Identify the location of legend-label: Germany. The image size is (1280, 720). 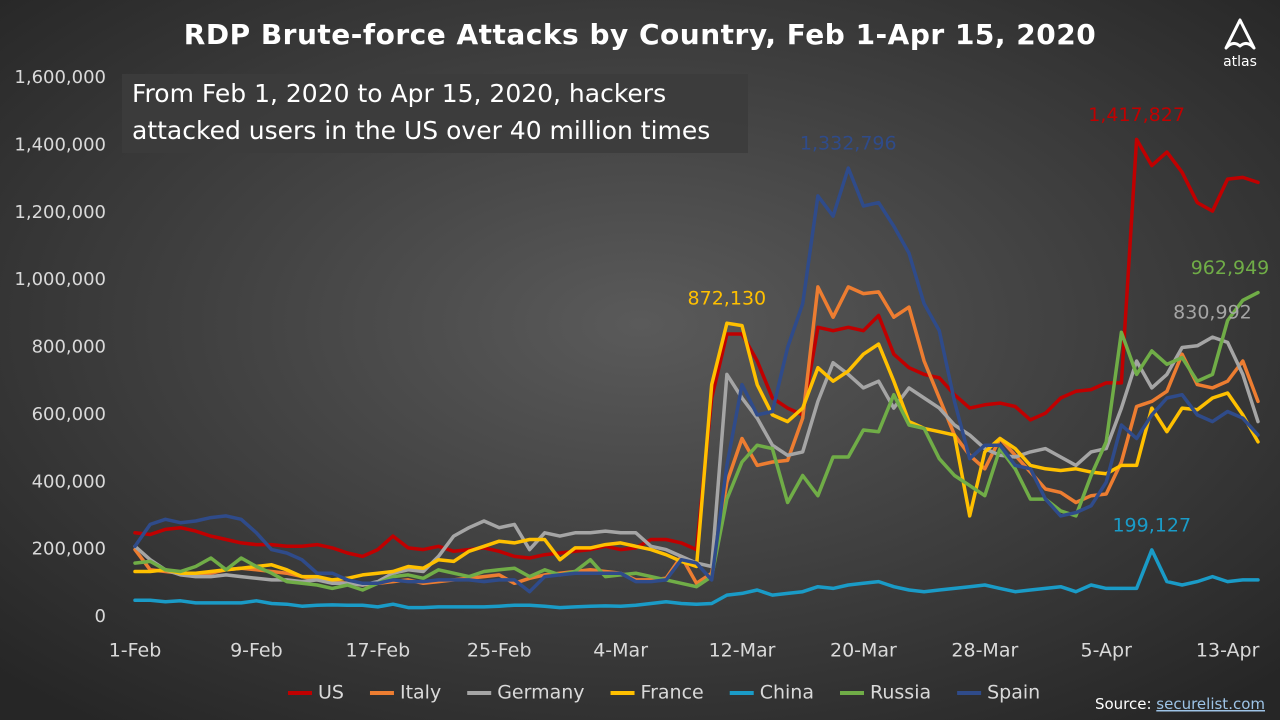
(540, 693).